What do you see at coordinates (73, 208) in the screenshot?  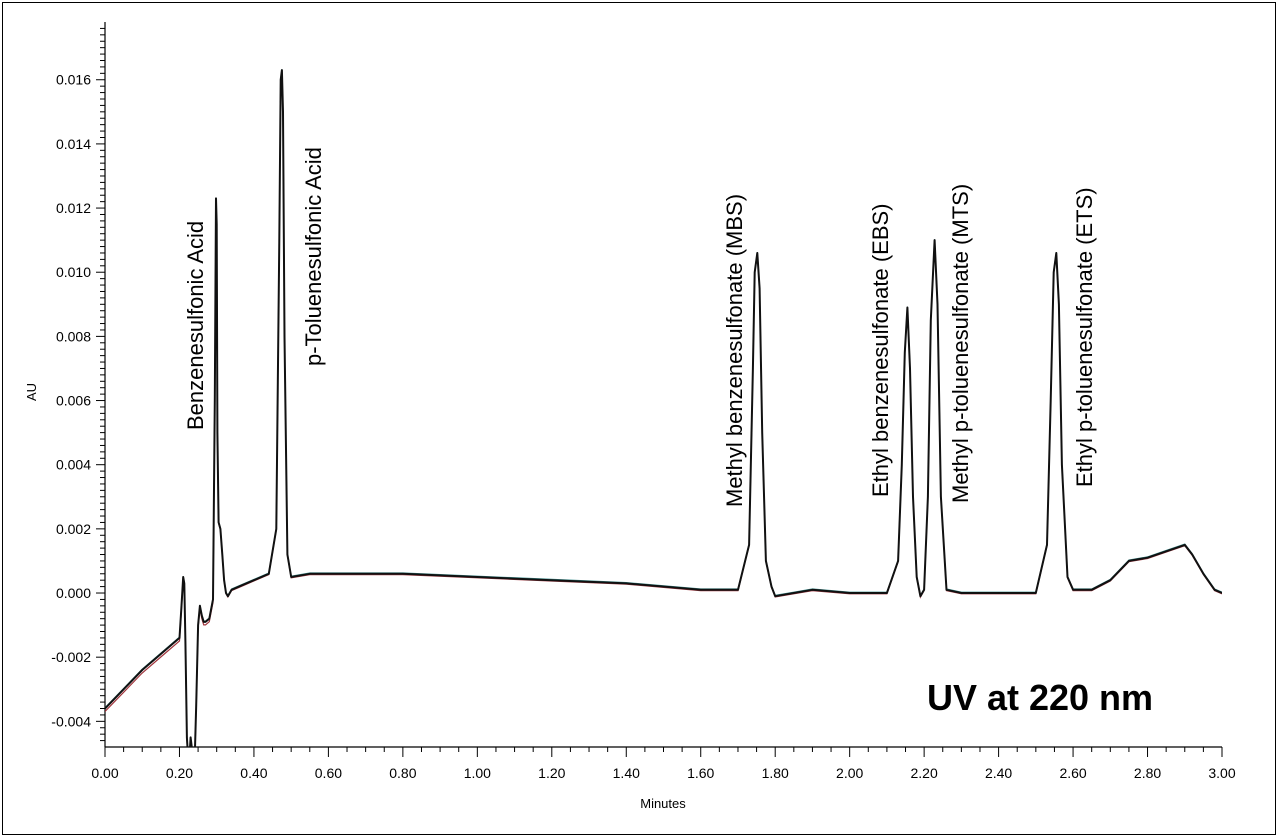 I see `y-tick-label: 0.012` at bounding box center [73, 208].